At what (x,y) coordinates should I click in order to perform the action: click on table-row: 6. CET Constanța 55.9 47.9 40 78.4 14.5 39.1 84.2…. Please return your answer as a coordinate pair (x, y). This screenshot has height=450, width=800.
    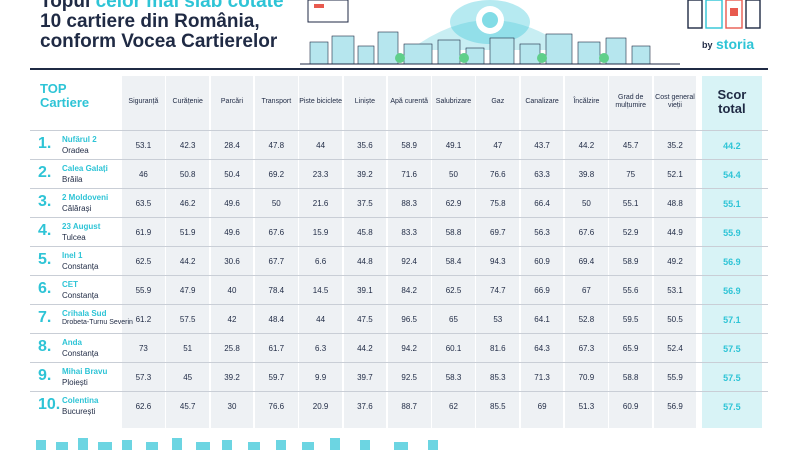
    Looking at the image, I should click on (399, 289).